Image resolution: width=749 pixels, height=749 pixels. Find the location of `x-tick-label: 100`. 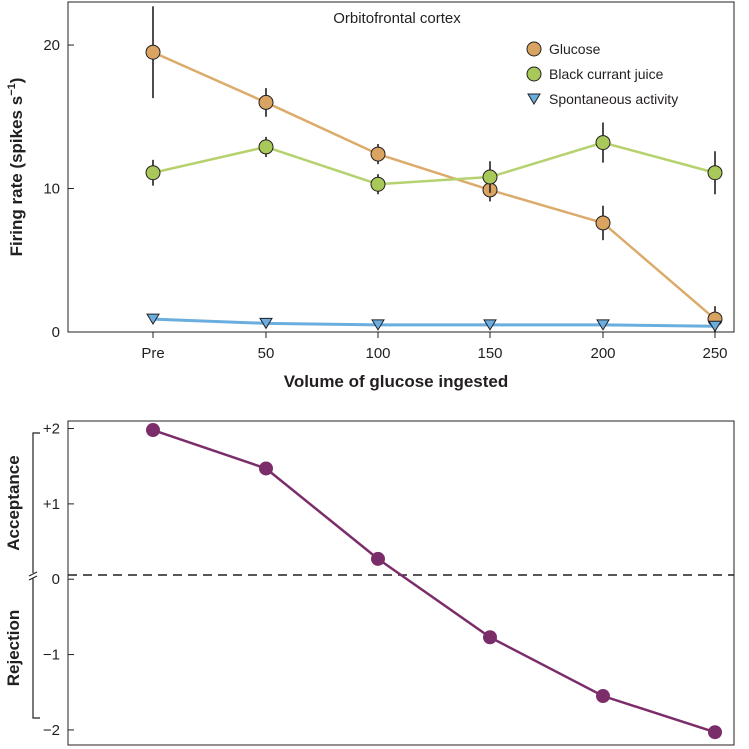

x-tick-label: 100 is located at coordinates (377, 353).